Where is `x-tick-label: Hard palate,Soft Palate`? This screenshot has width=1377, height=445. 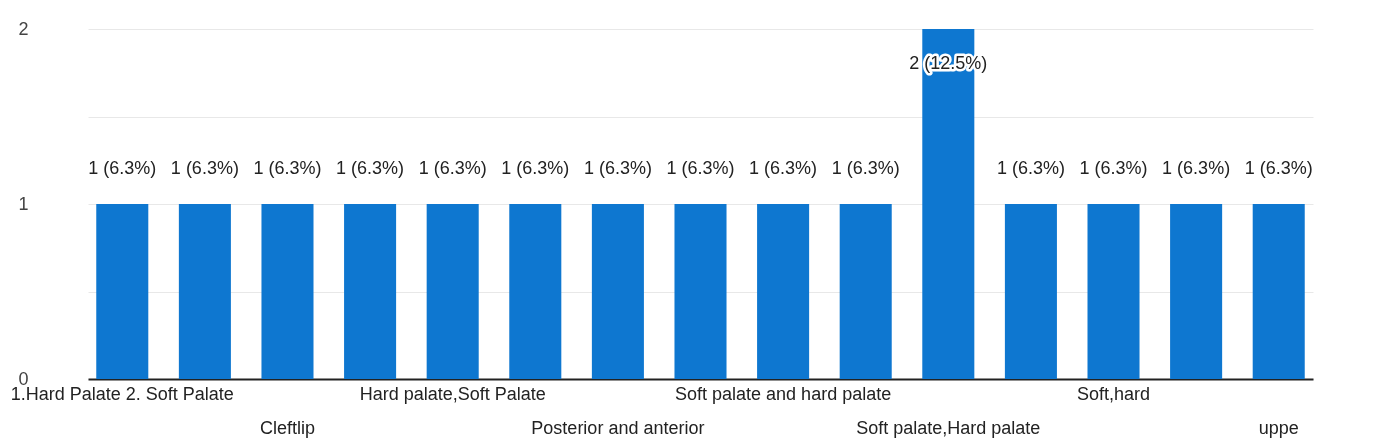 x-tick-label: Hard palate,Soft Palate is located at coordinates (452, 393).